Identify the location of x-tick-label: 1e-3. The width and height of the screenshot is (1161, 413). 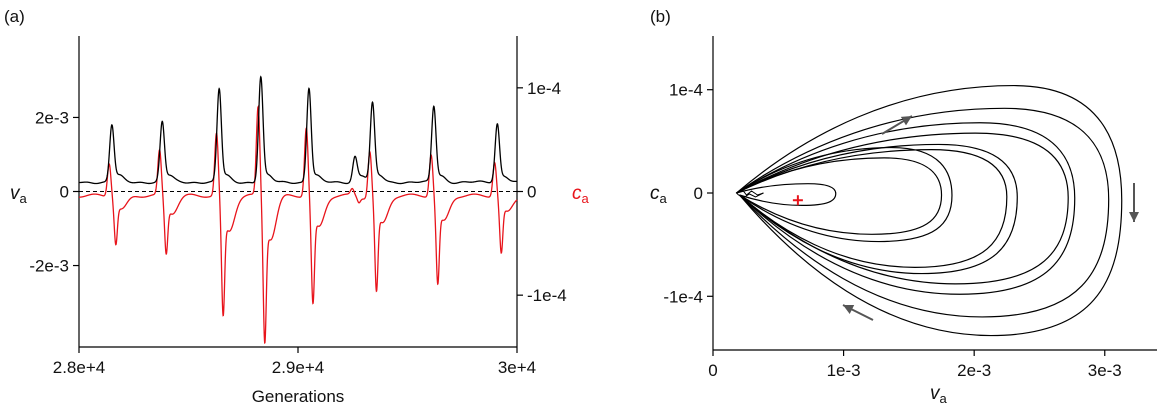
(844, 370).